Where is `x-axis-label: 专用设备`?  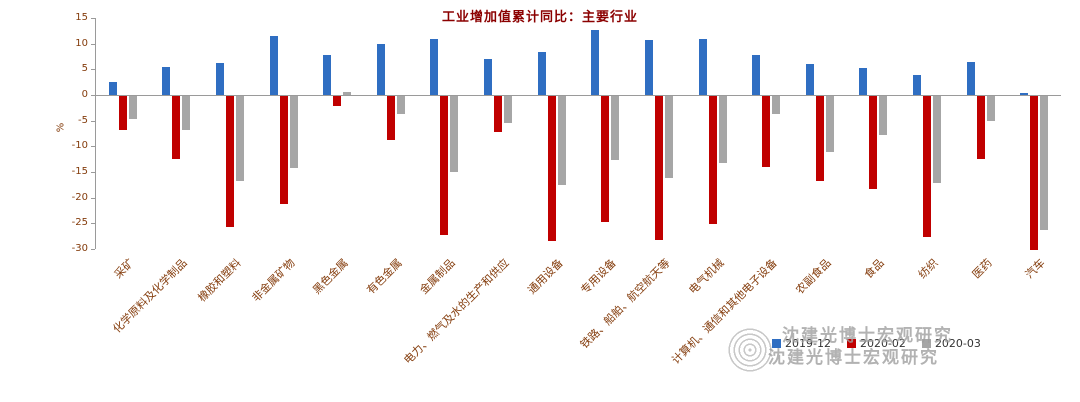 x-axis-label: 专用设备 is located at coordinates (598, 276).